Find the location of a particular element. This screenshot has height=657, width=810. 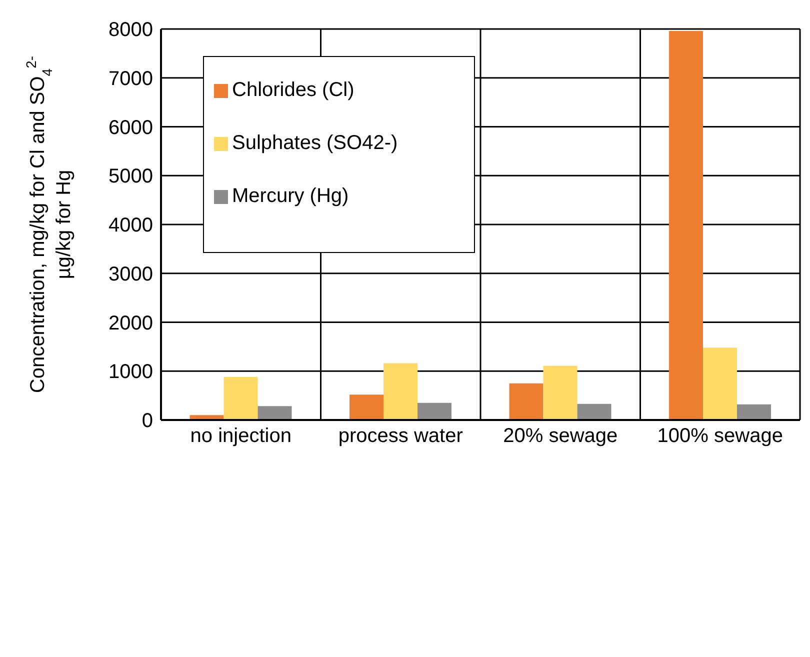

y-tick-label: 5000 is located at coordinates (130, 177).